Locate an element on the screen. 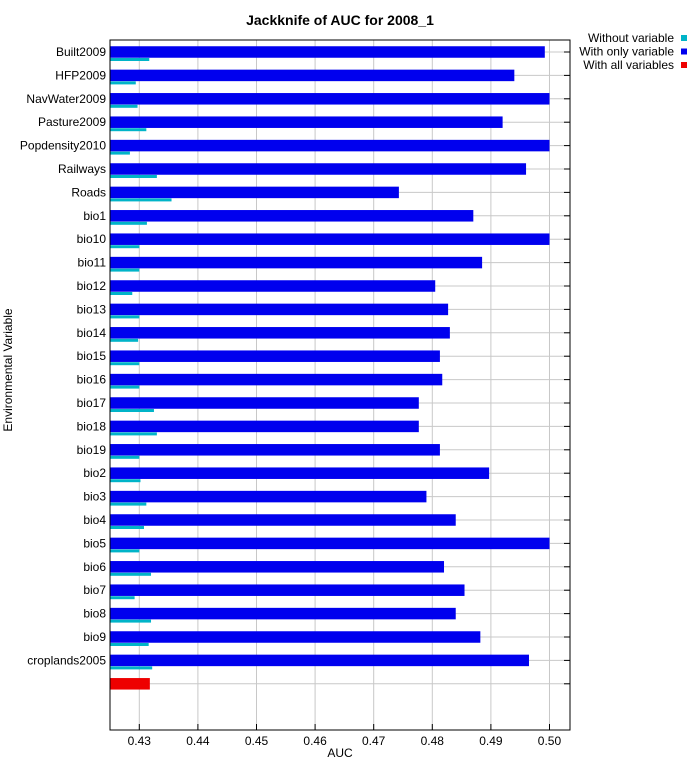 The width and height of the screenshot is (700, 762). x-tick-label: 0.50 is located at coordinates (550, 741).